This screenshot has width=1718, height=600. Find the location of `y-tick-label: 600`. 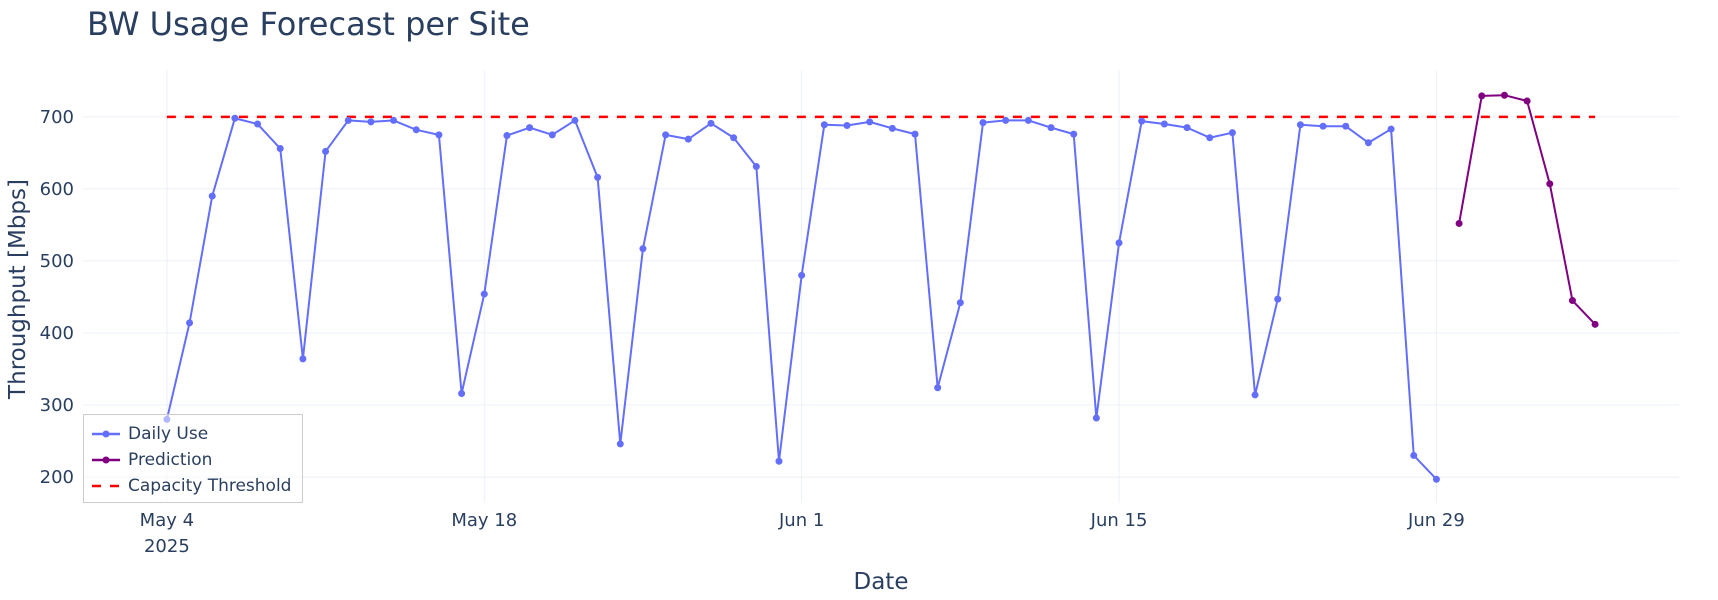

y-tick-label: 600 is located at coordinates (57, 189).